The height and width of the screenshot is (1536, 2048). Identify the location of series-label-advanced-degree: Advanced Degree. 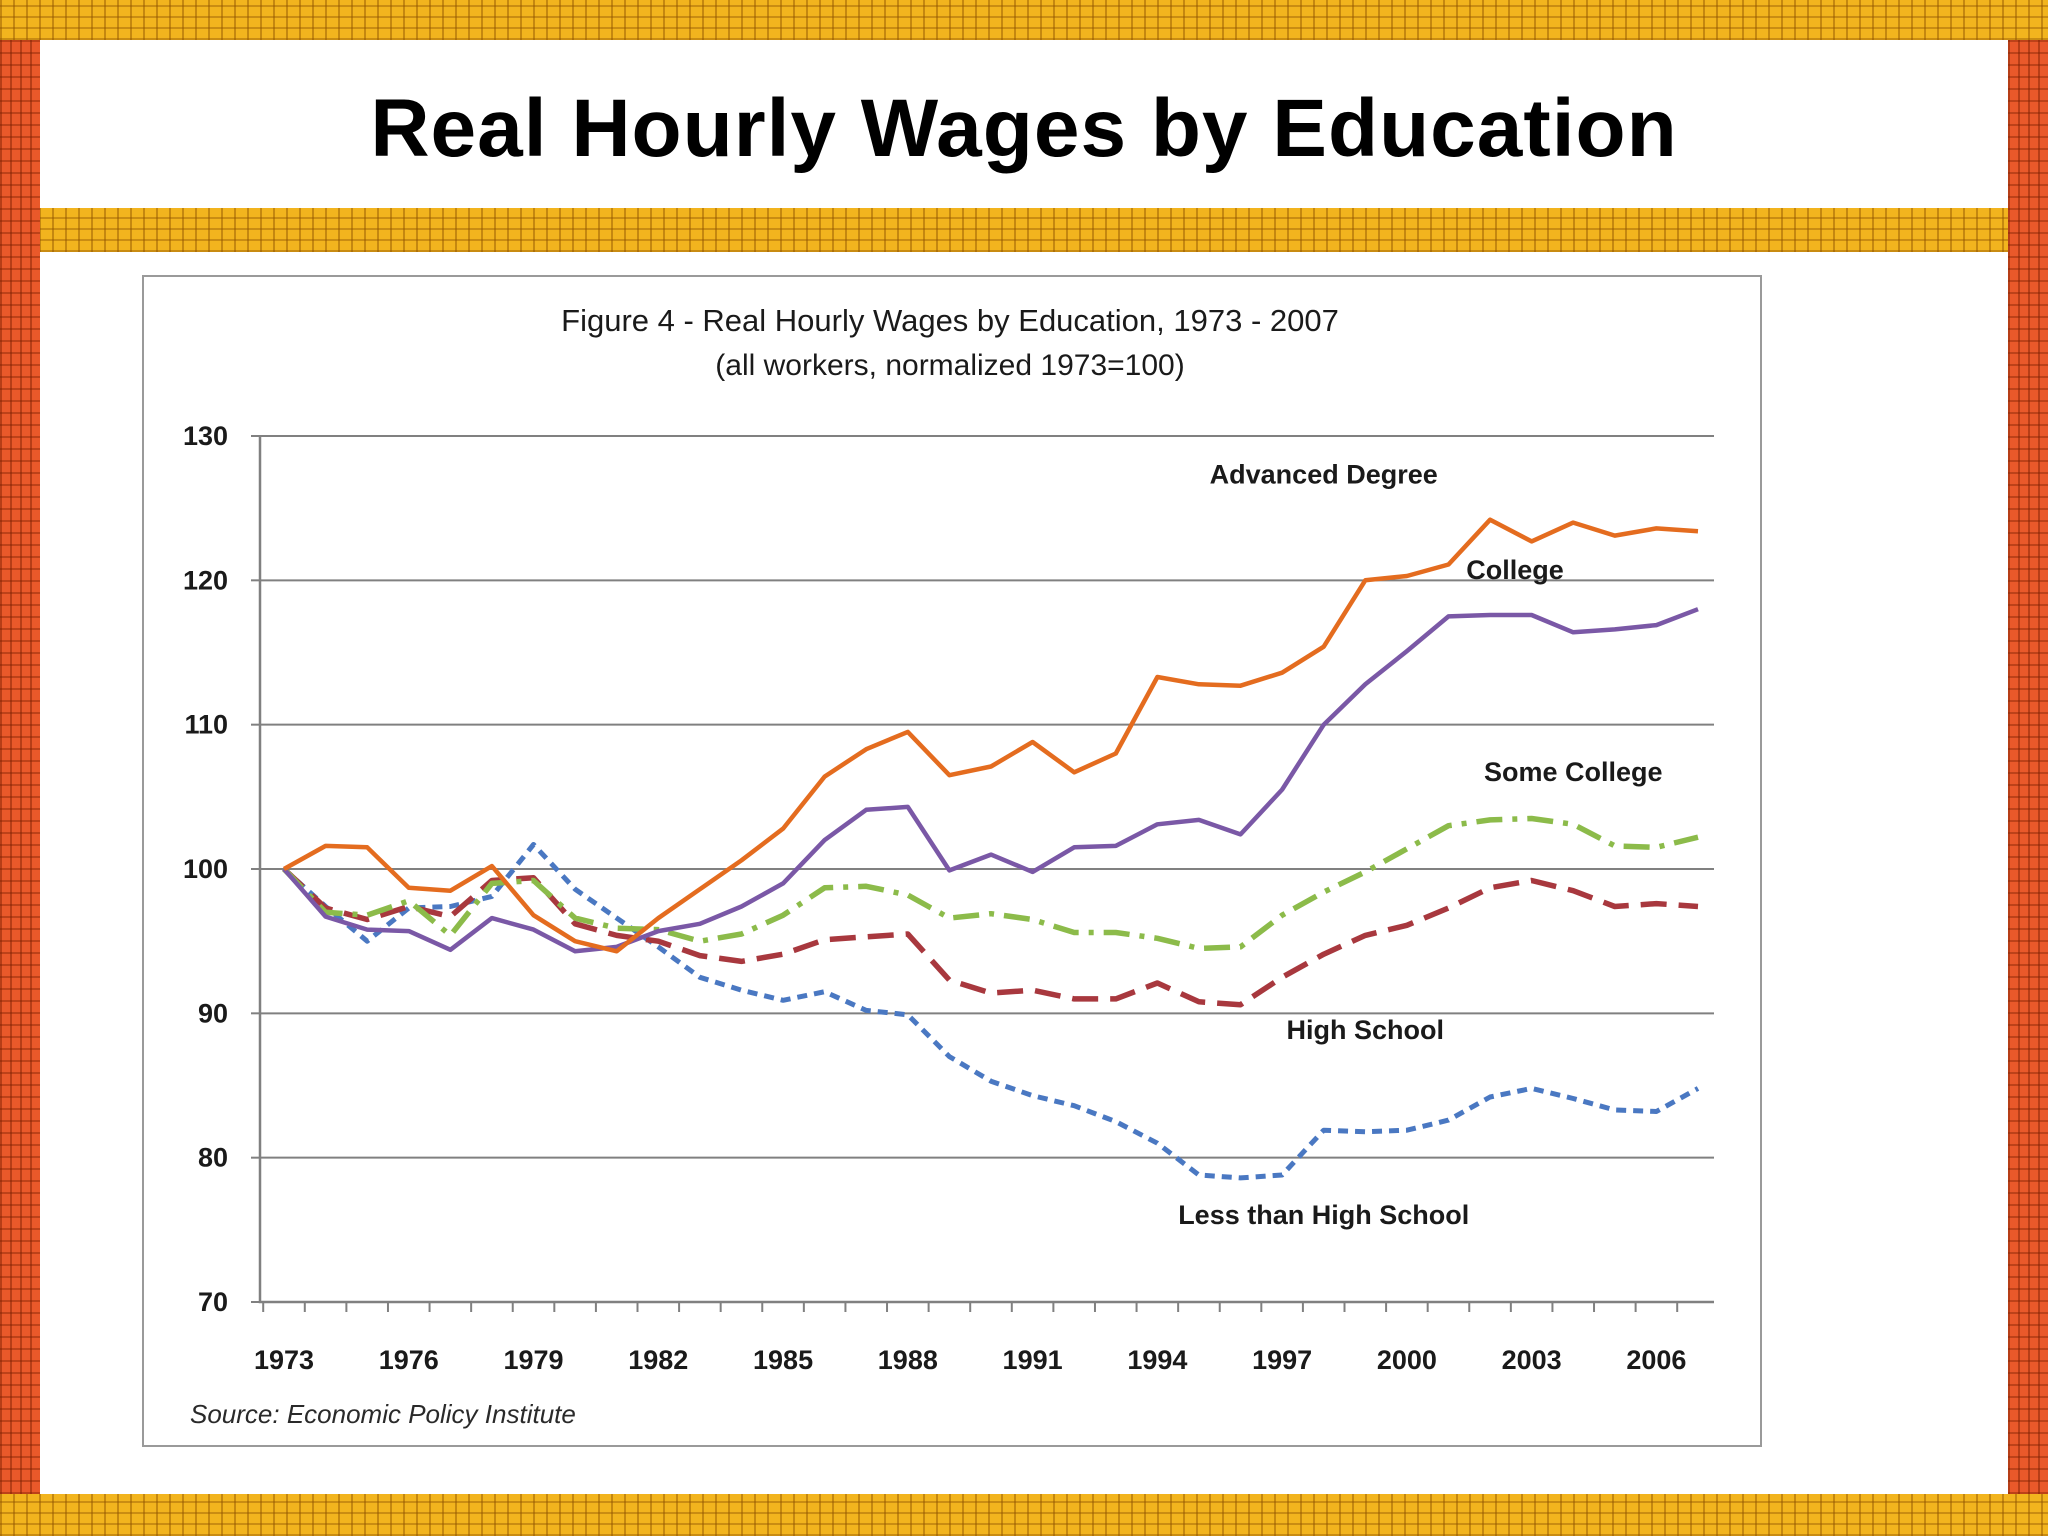
(1324, 475).